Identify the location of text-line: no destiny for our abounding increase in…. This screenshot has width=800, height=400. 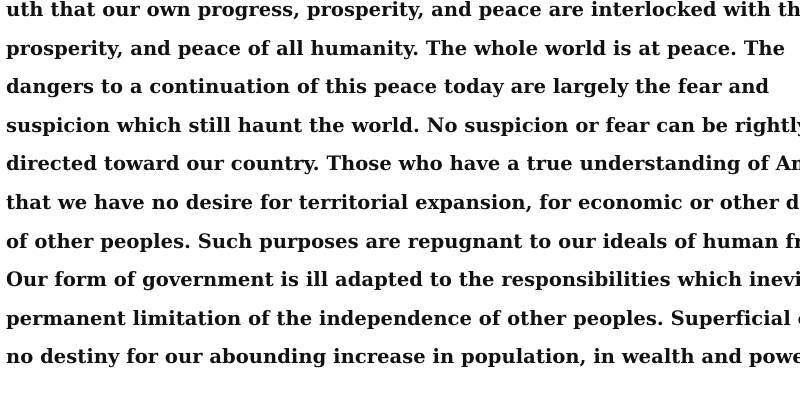
(403, 356).